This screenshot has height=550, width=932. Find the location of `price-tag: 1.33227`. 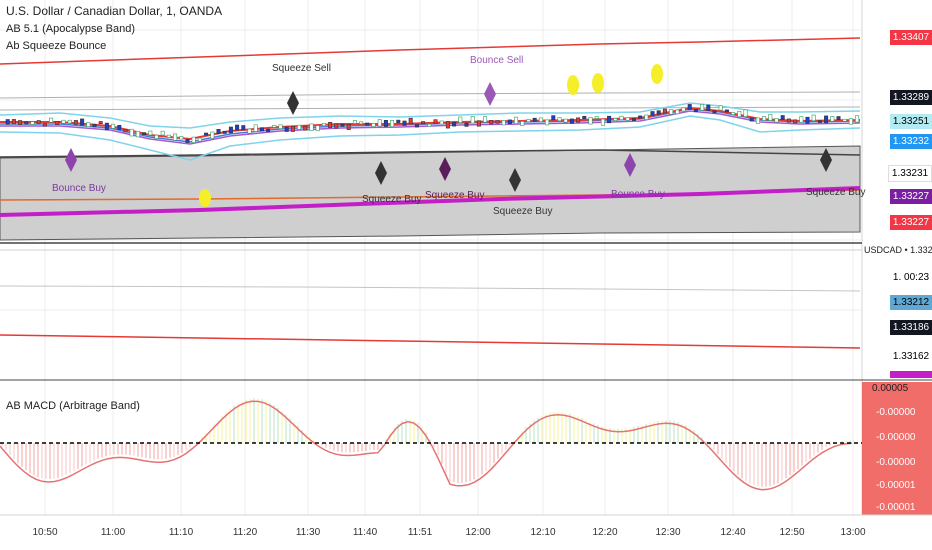

price-tag: 1.33227 is located at coordinates (911, 196).